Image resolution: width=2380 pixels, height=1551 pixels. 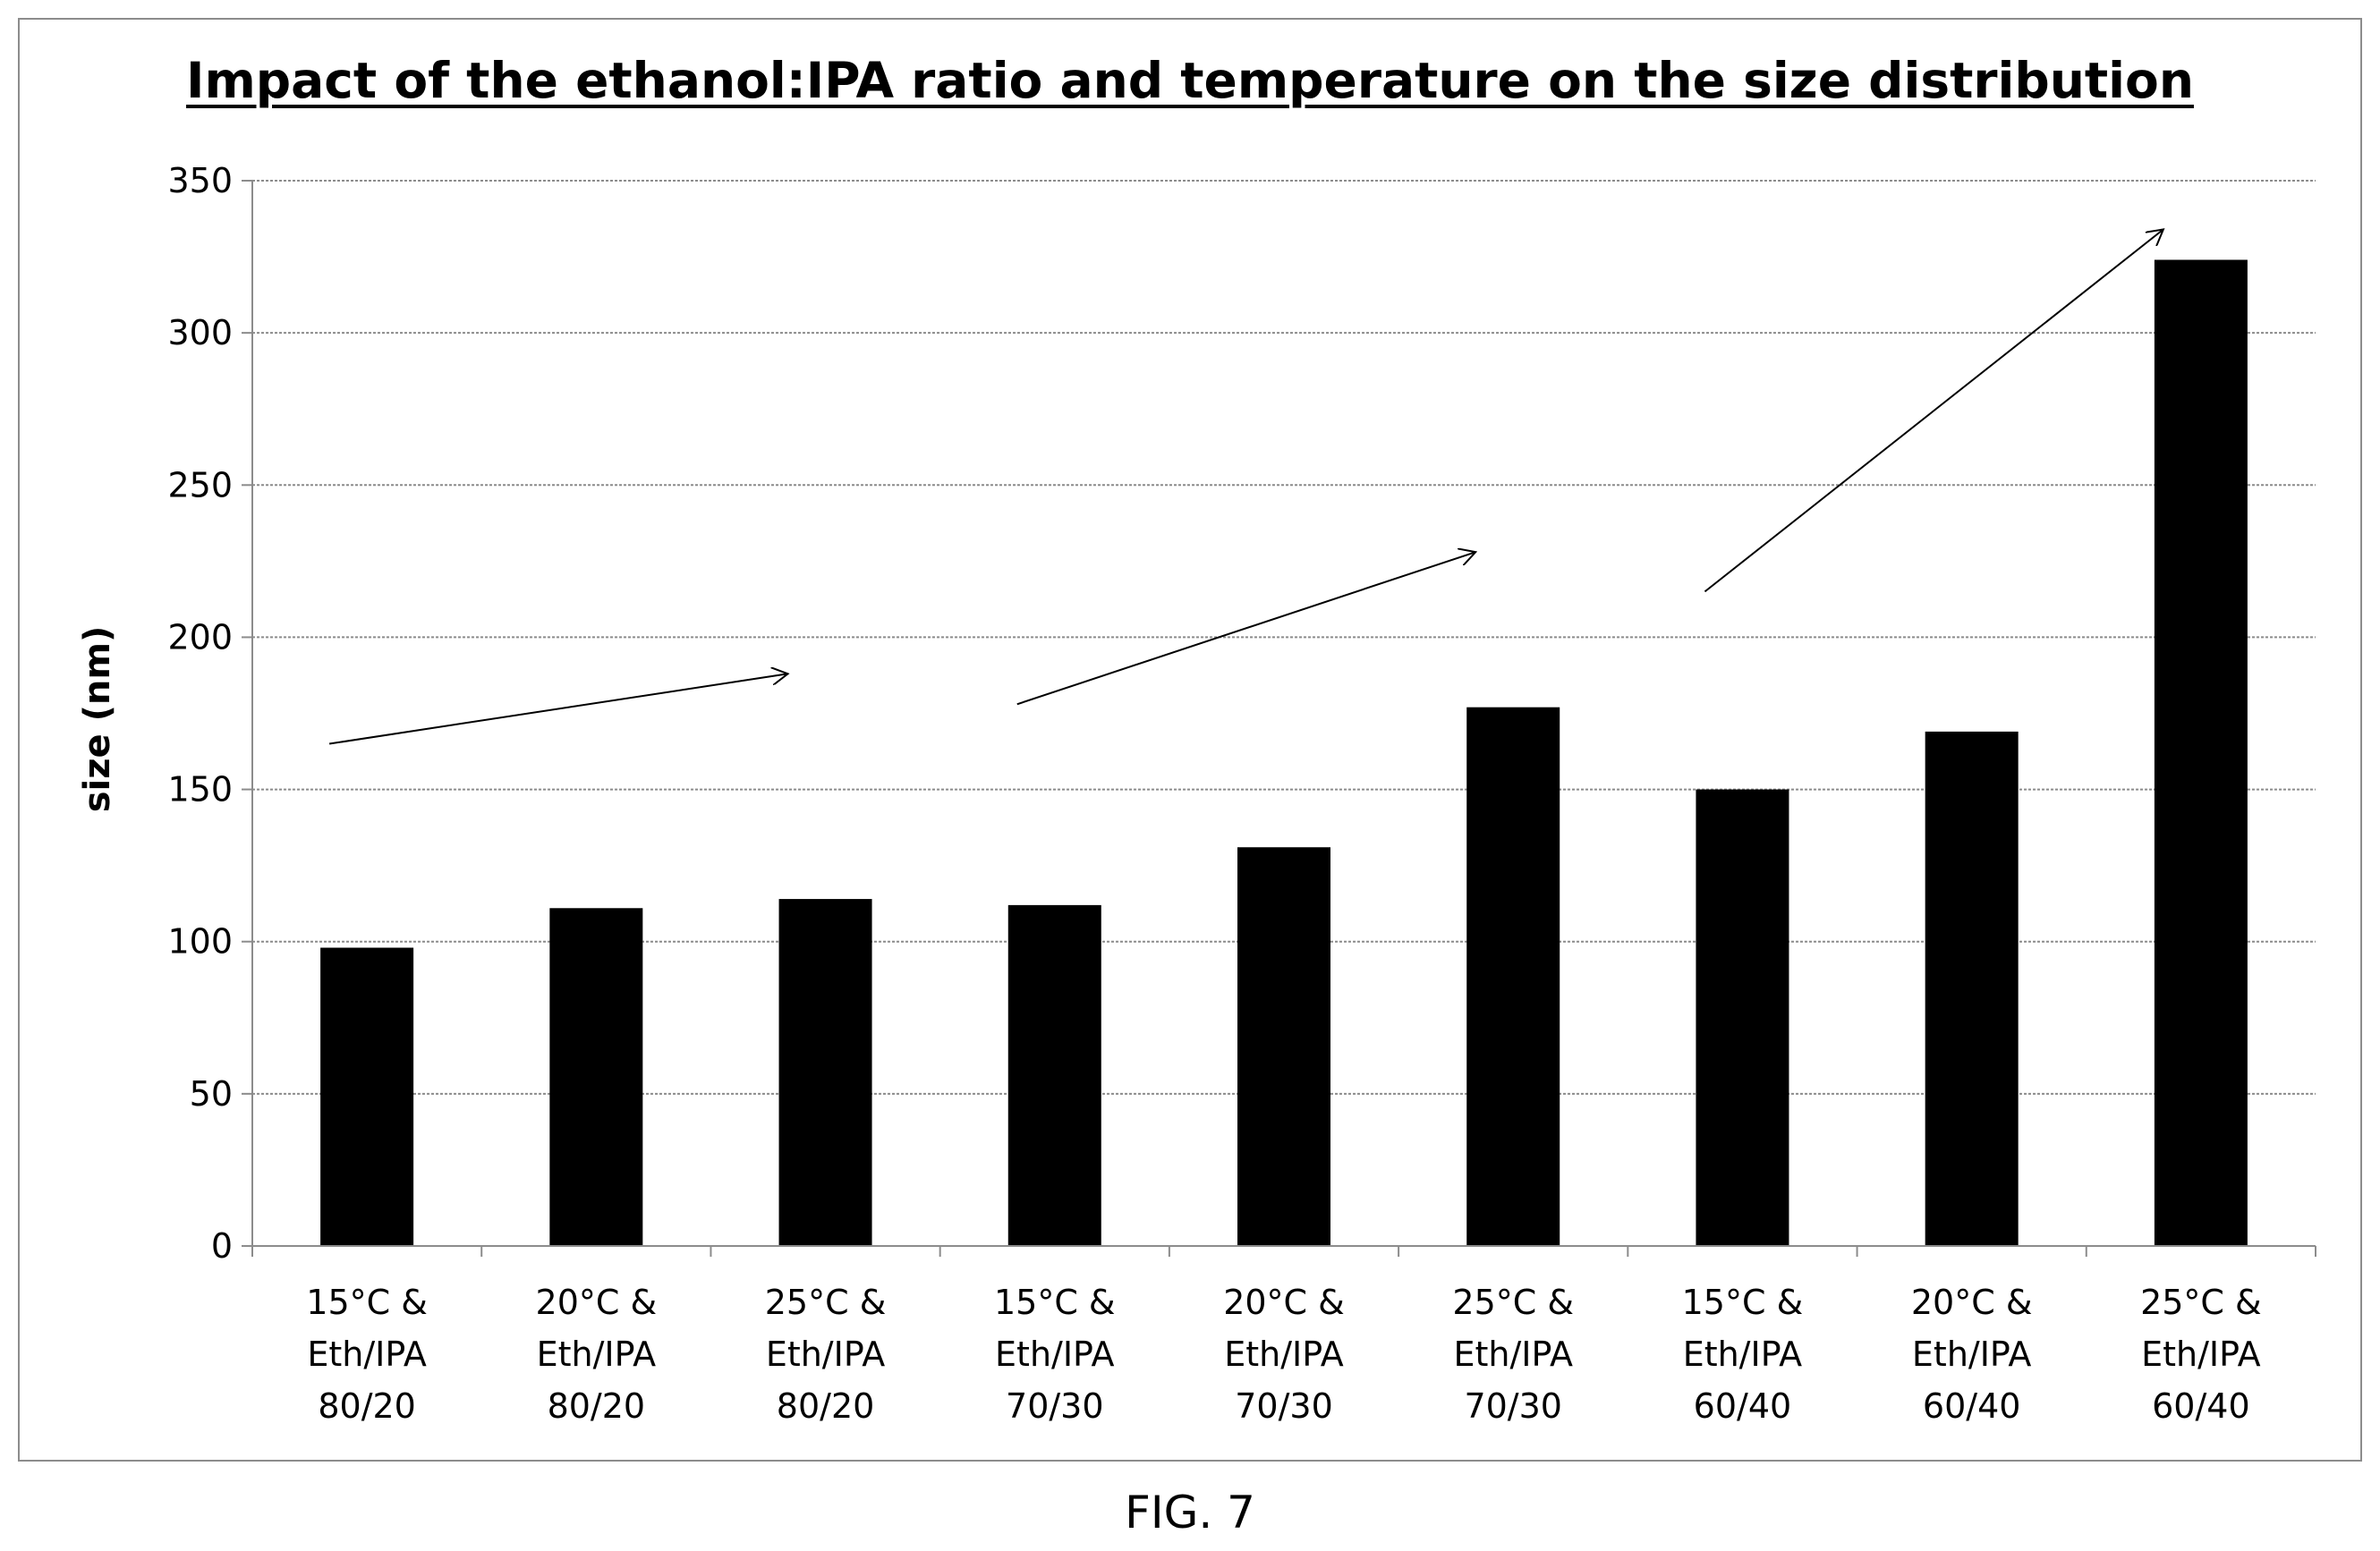 I want to click on x-category-label-1: 15°C & Eth/IPA 80/20, so click(x=367, y=1355).